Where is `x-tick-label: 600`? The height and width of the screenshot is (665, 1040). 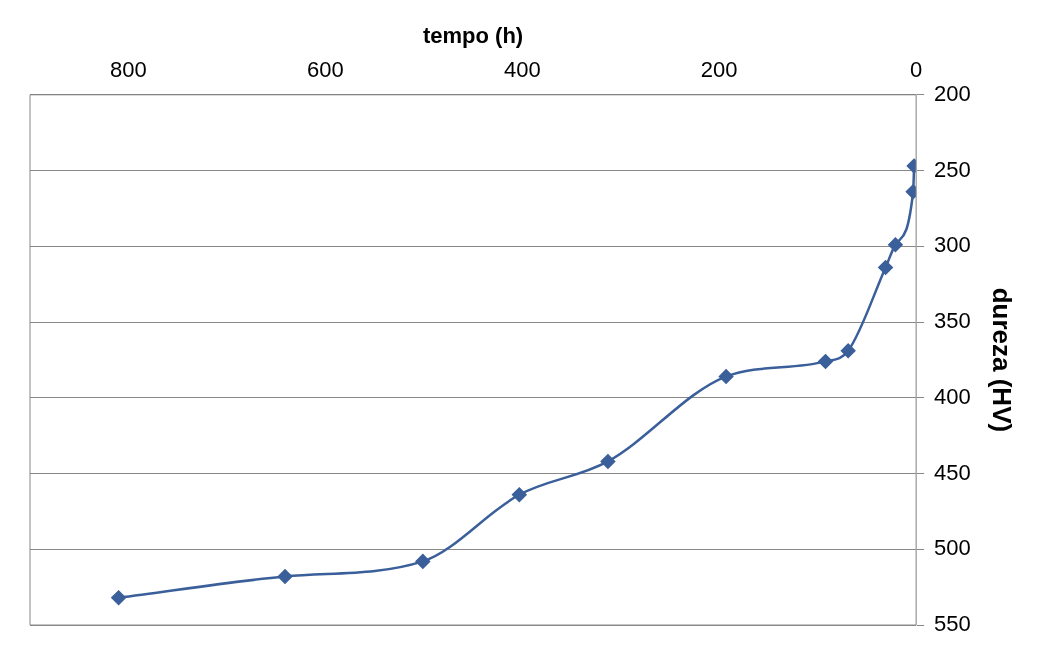 x-tick-label: 600 is located at coordinates (325, 69).